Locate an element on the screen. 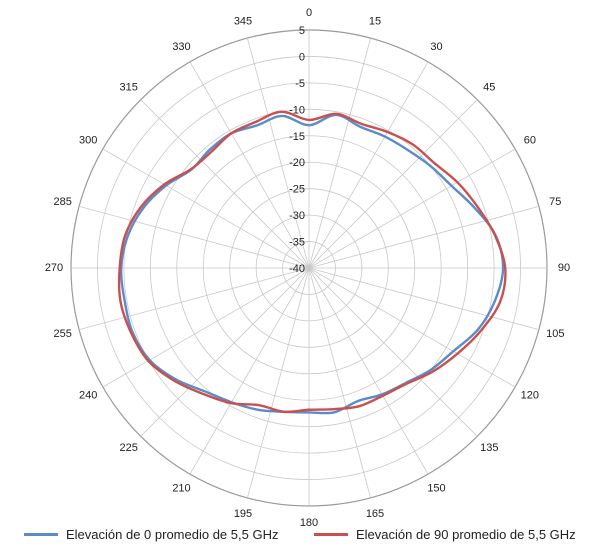 Image resolution: width=609 pixels, height=551 pixels. angle-label: 0 is located at coordinates (309, 13).